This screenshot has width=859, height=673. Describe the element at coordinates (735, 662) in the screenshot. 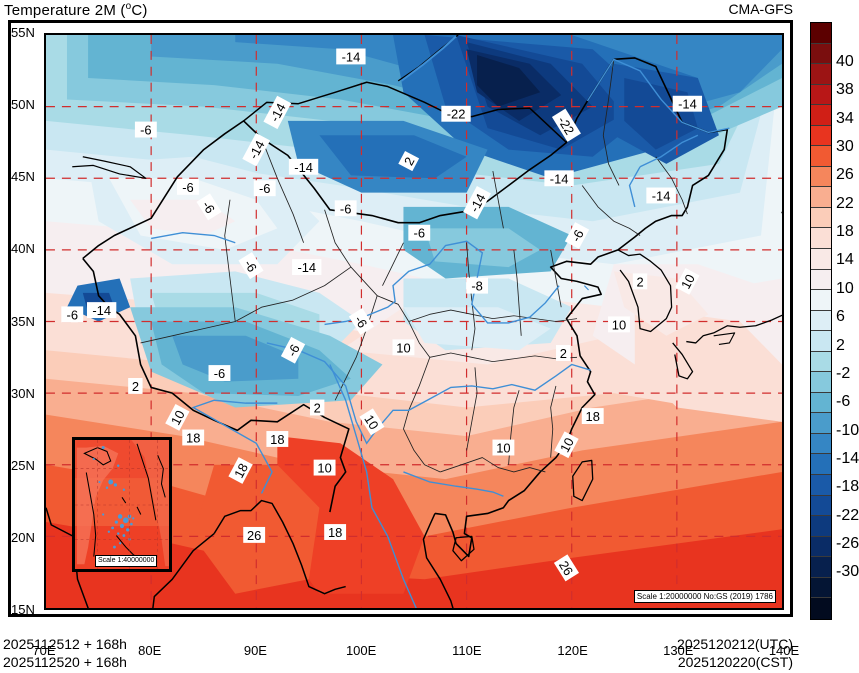

I see `footer-valid-time-cst: 2025120220(CST)` at that location.